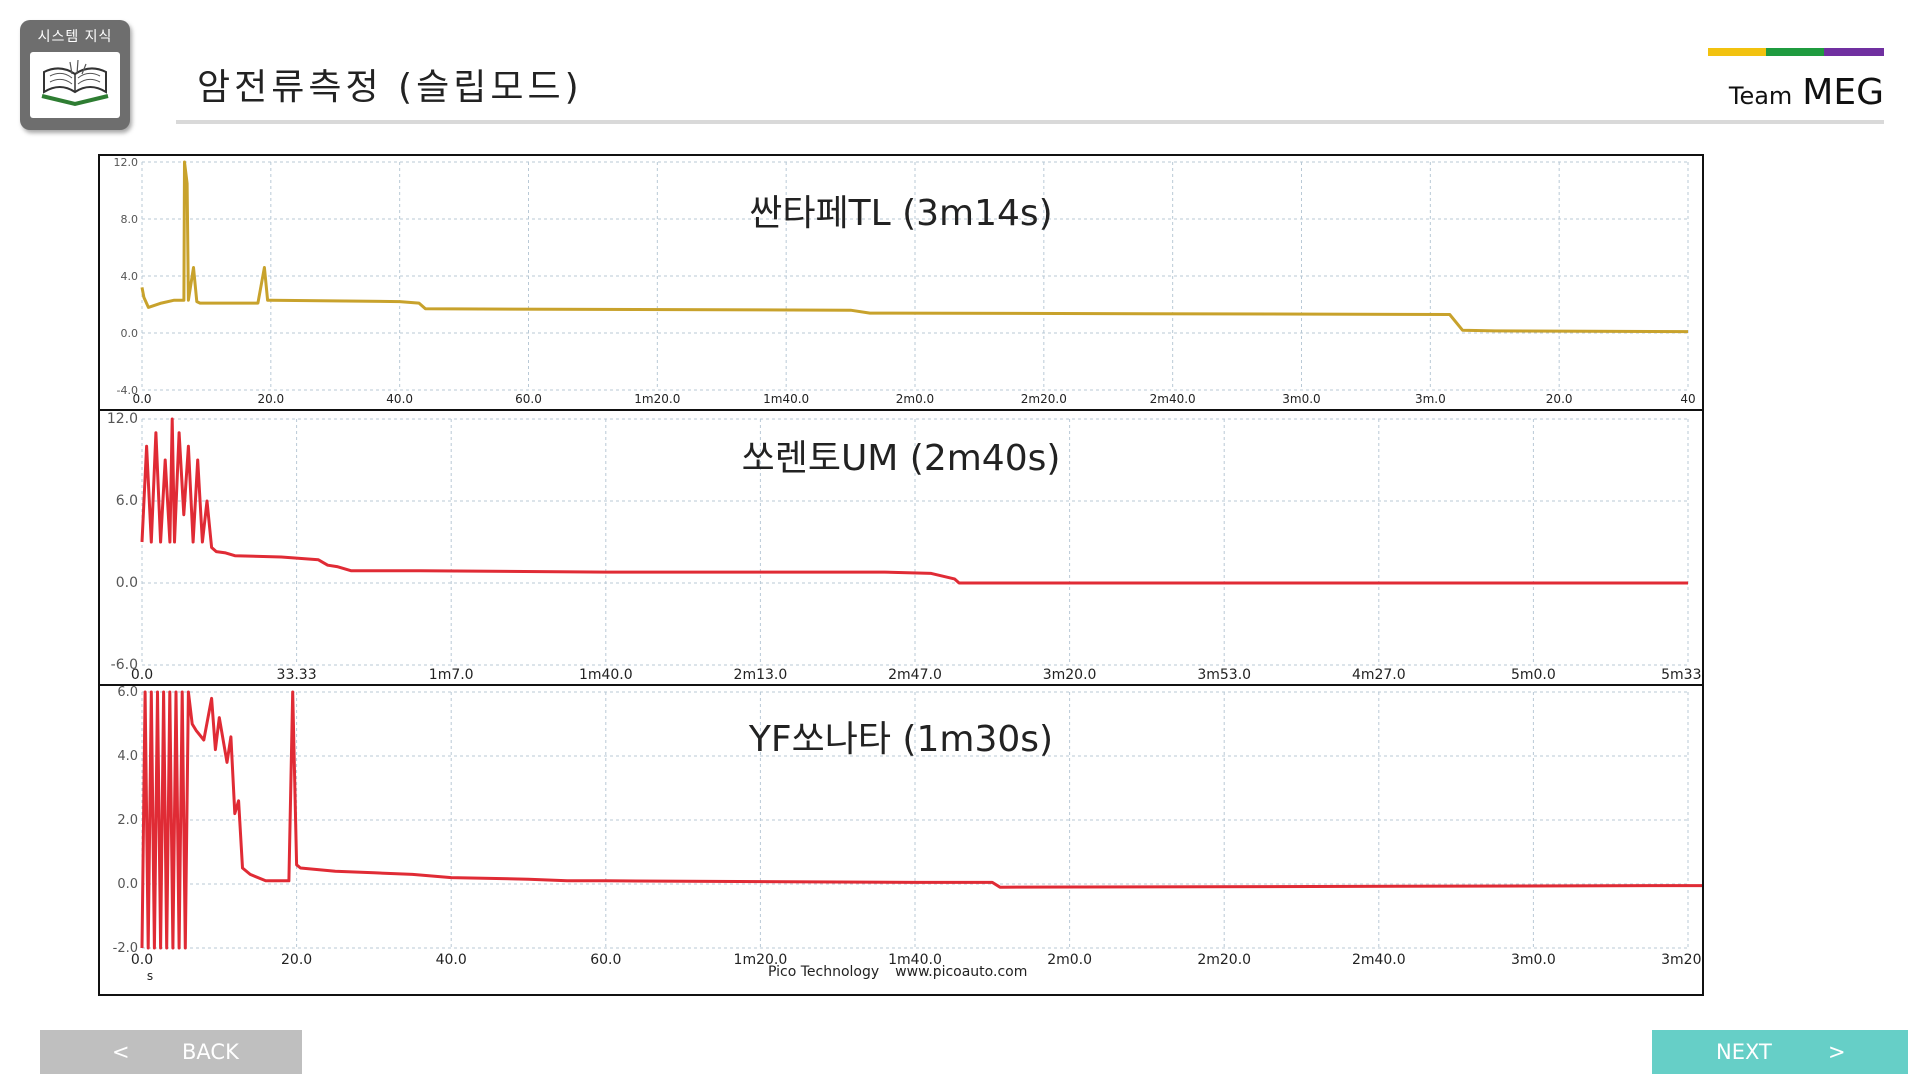  What do you see at coordinates (451, 675) in the screenshot?
I see `x-tick-label: 1m7.0` at bounding box center [451, 675].